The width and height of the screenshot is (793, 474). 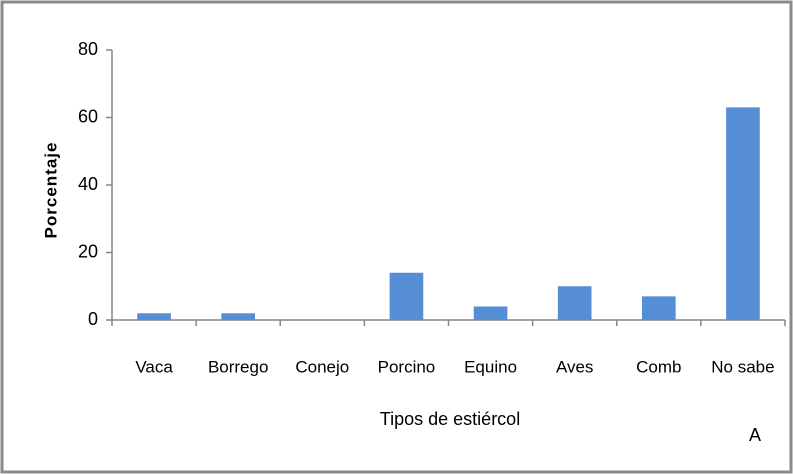 I want to click on y-tick-label: 0, so click(x=93, y=319).